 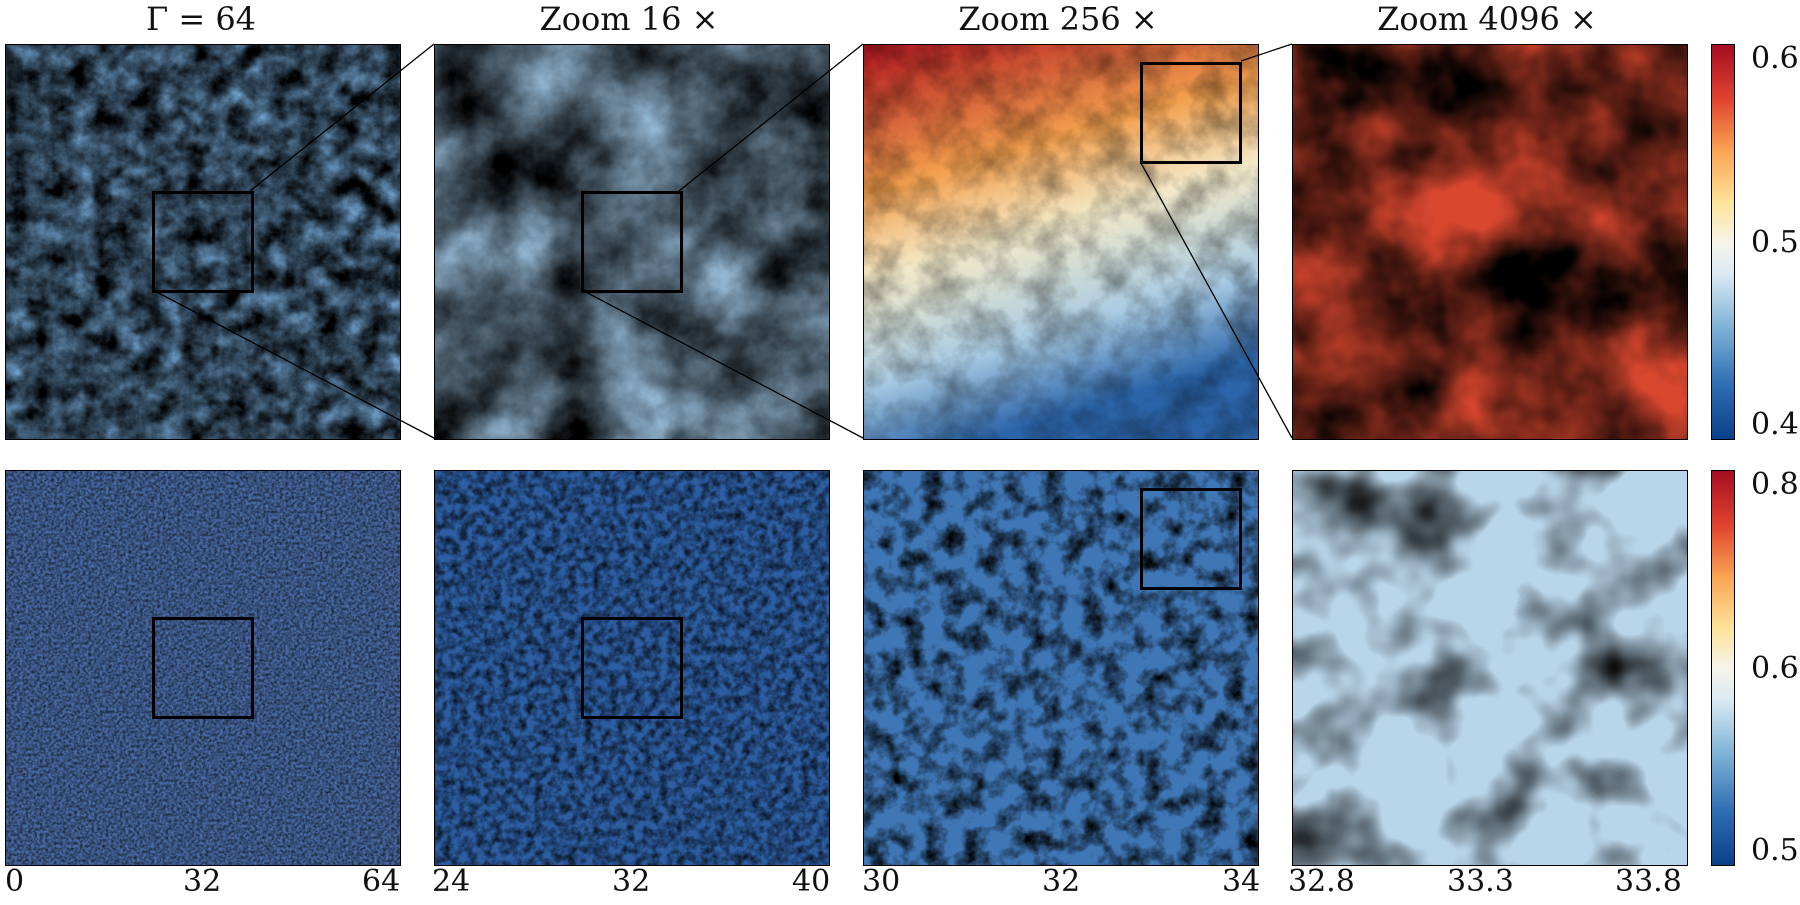 What do you see at coordinates (1487, 19) in the screenshot?
I see `title-zoom-4096: Zoom 4096 ×` at bounding box center [1487, 19].